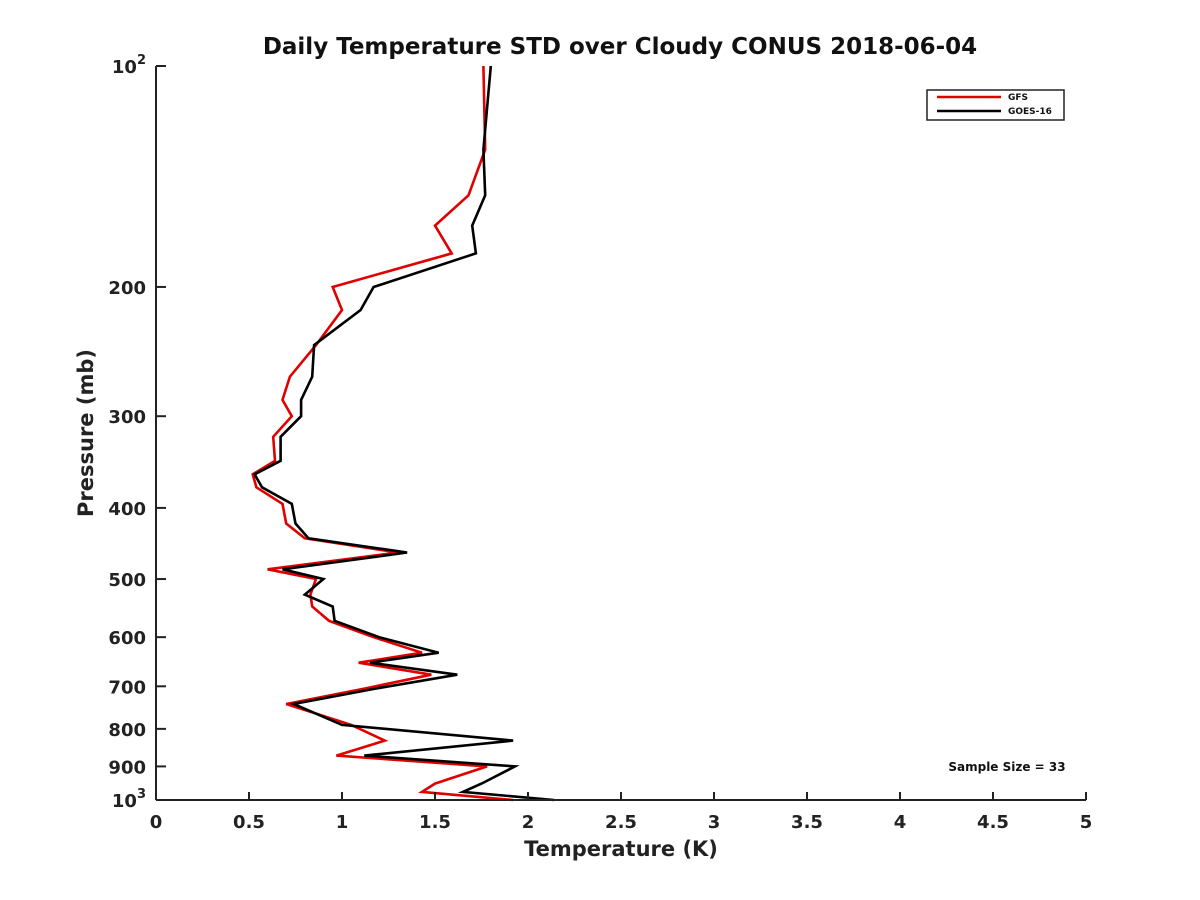 This screenshot has width=1200, height=900. I want to click on x-tick-label: 4, so click(900, 822).